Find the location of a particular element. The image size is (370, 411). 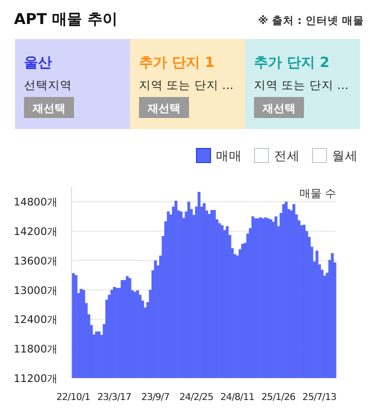

y-tick-label: 12400개 is located at coordinates (36, 320).